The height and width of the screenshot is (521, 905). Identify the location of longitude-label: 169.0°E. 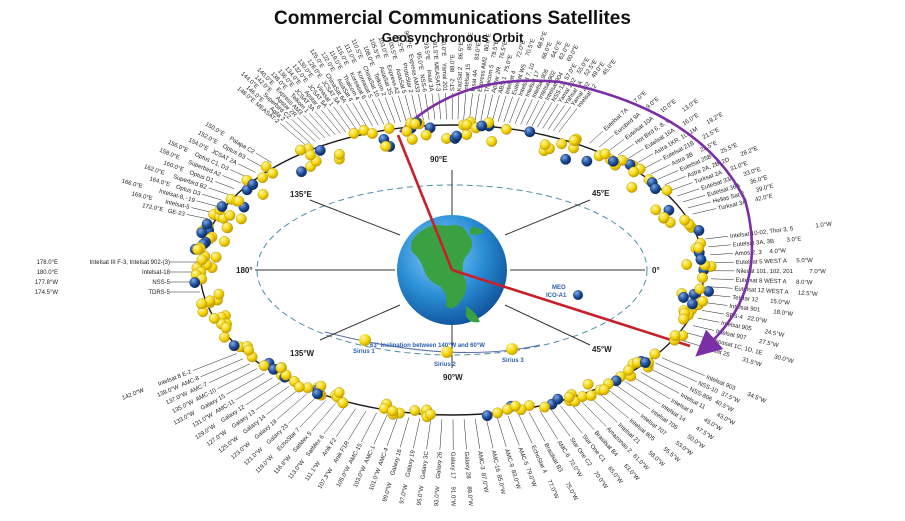
(142, 196).